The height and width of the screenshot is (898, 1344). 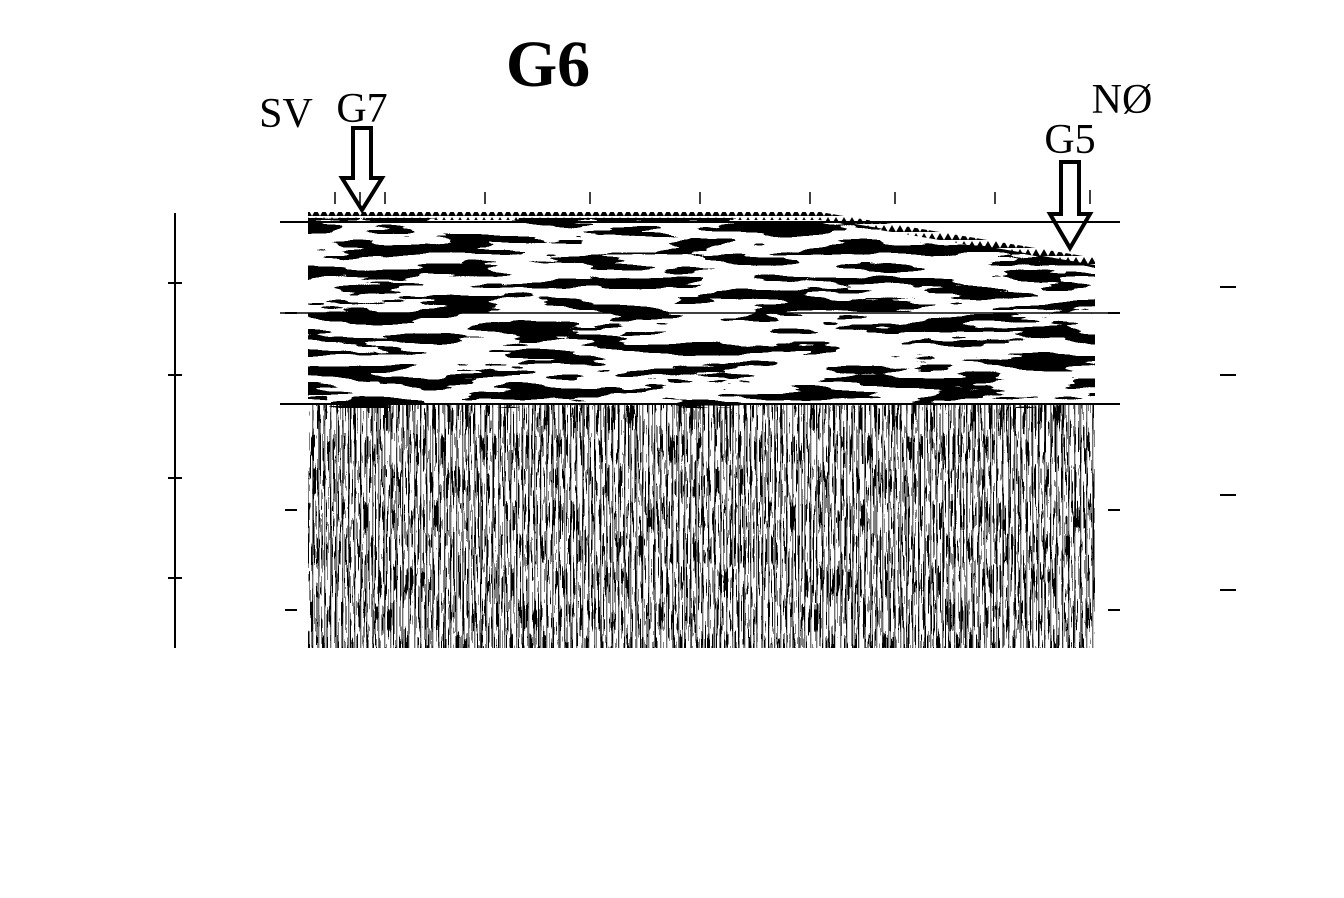 I want to click on marker-label: G5, so click(x=1069, y=140).